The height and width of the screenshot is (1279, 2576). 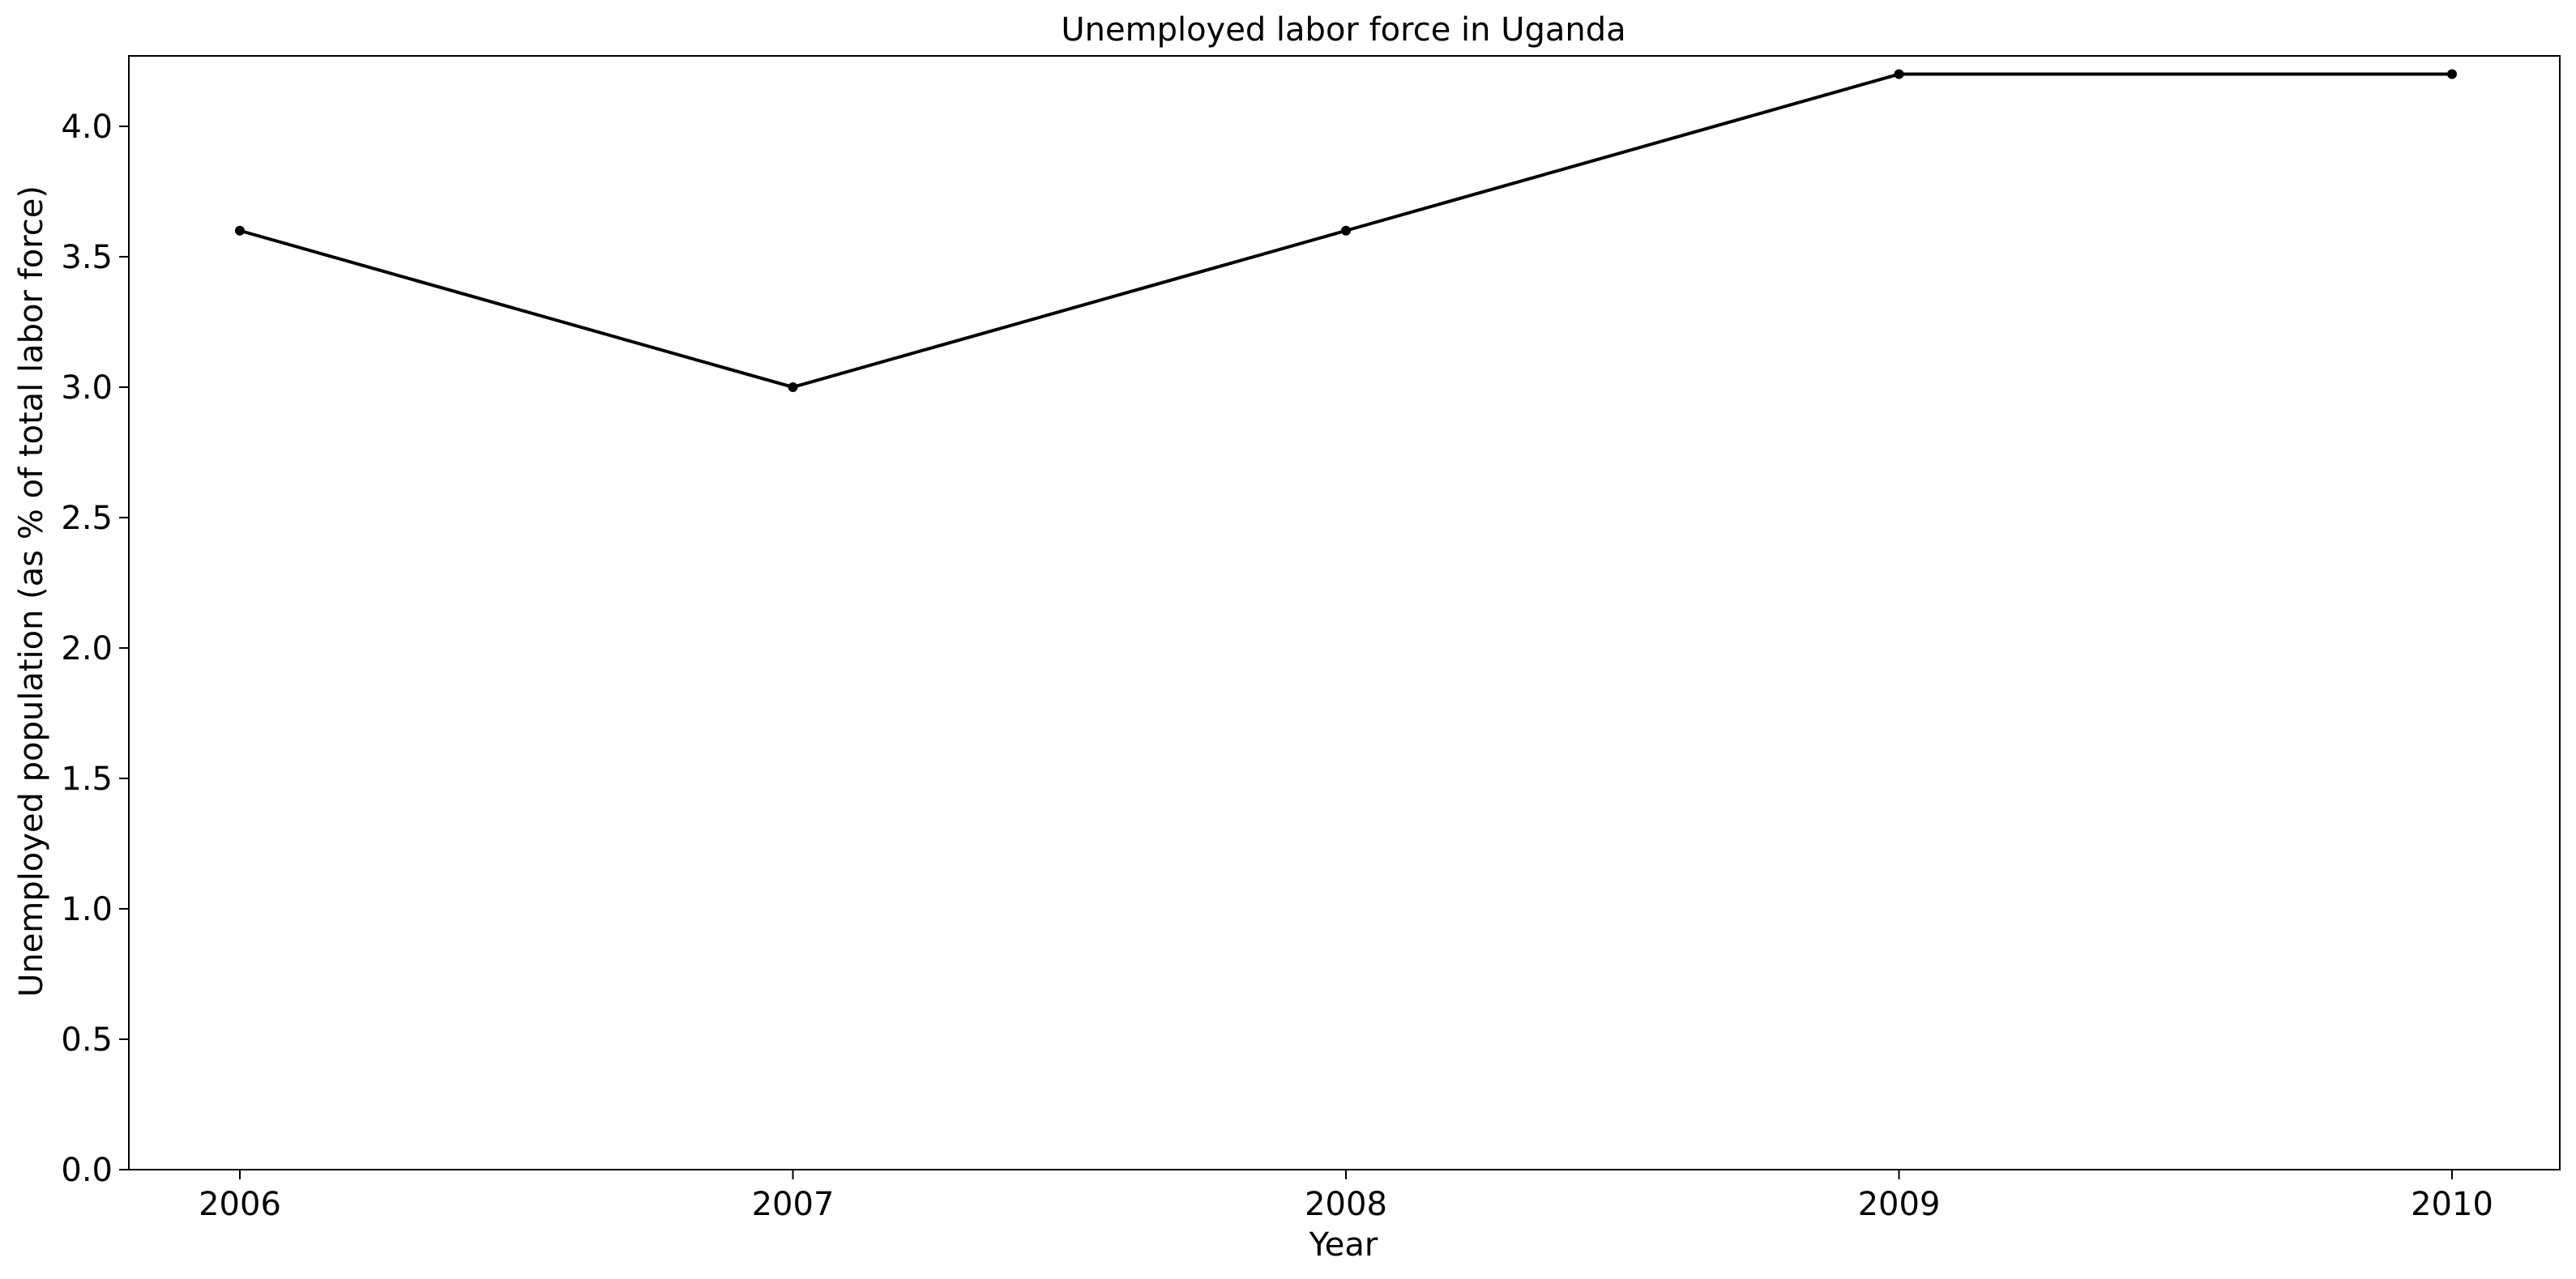 What do you see at coordinates (793, 1204) in the screenshot?
I see `x-tick-label-1: 2007` at bounding box center [793, 1204].